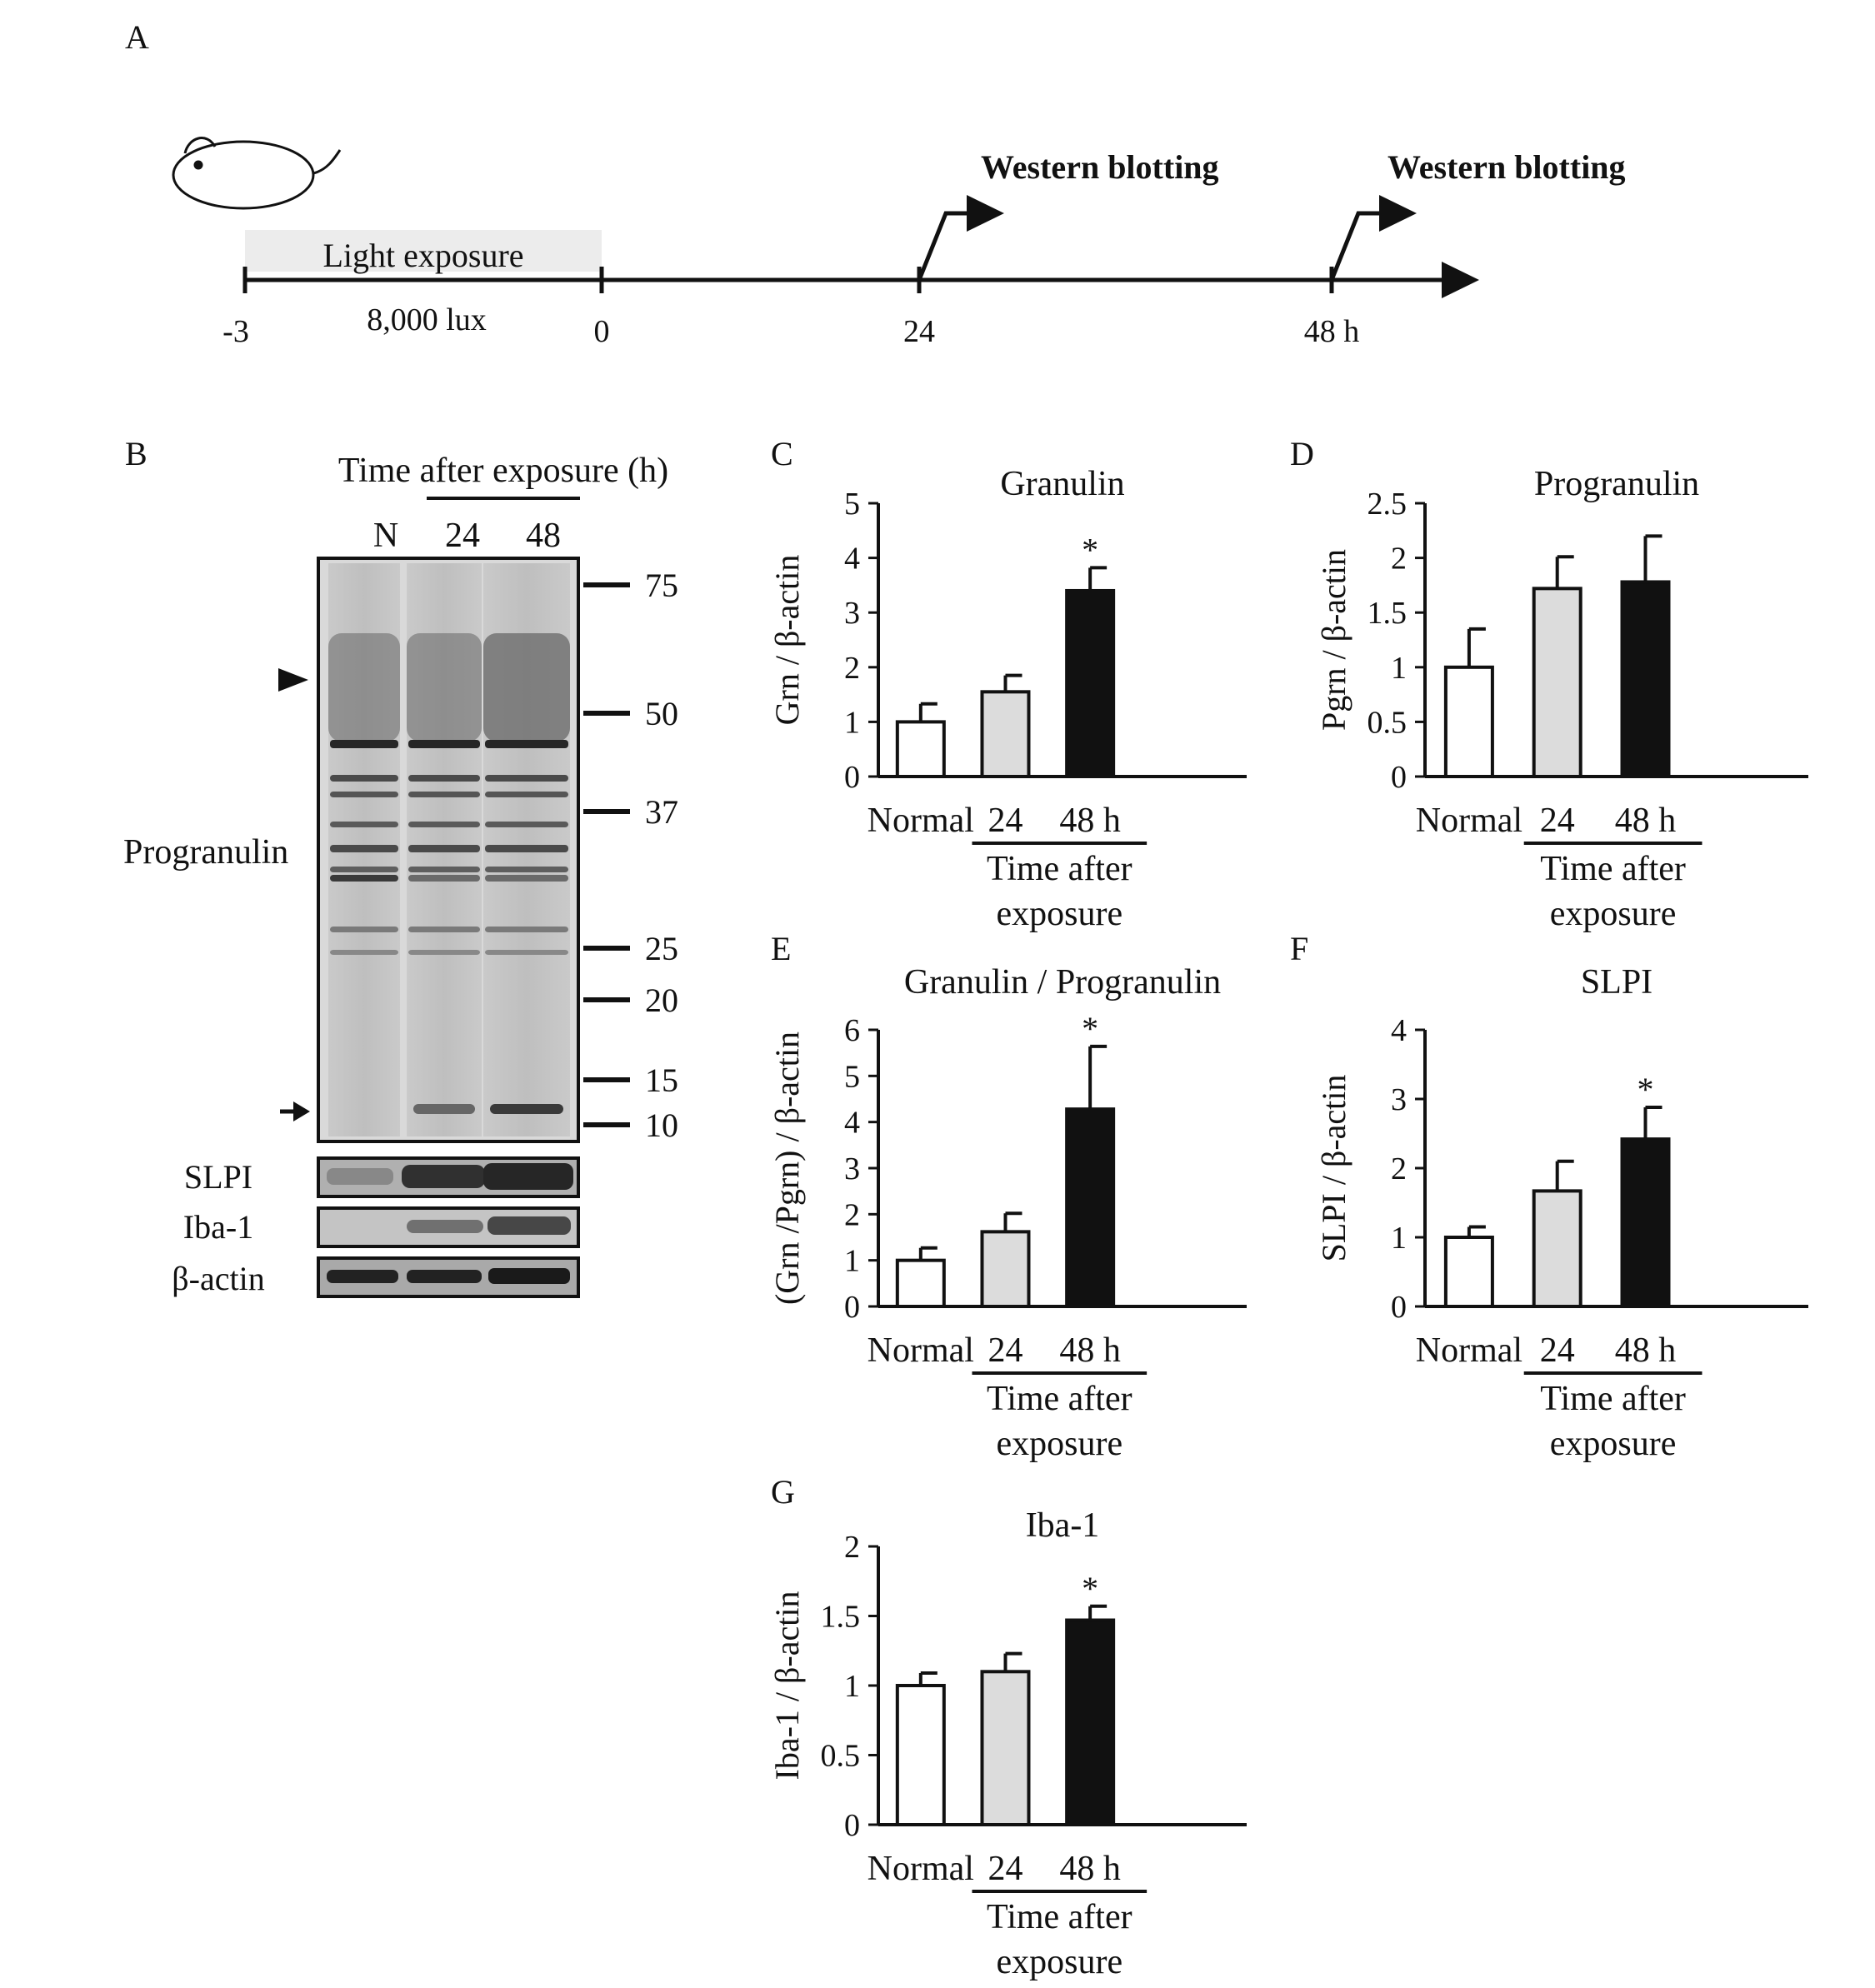 The image size is (1875, 1988). What do you see at coordinates (218, 1177) in the screenshot?
I see `slpi-blot-label: SLPI` at bounding box center [218, 1177].